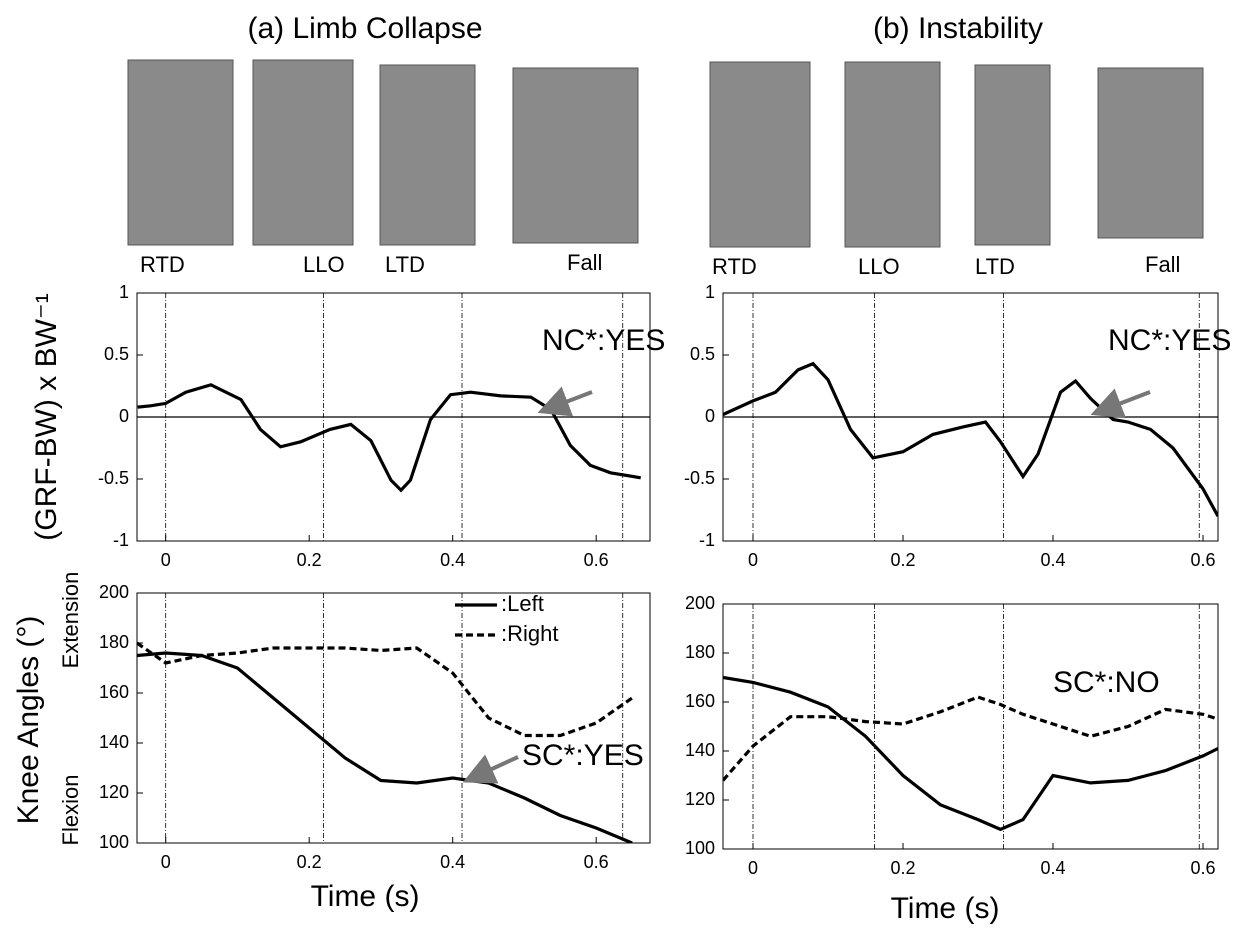 The image size is (1243, 931). I want to click on annotation: SC*:YES, so click(583, 755).